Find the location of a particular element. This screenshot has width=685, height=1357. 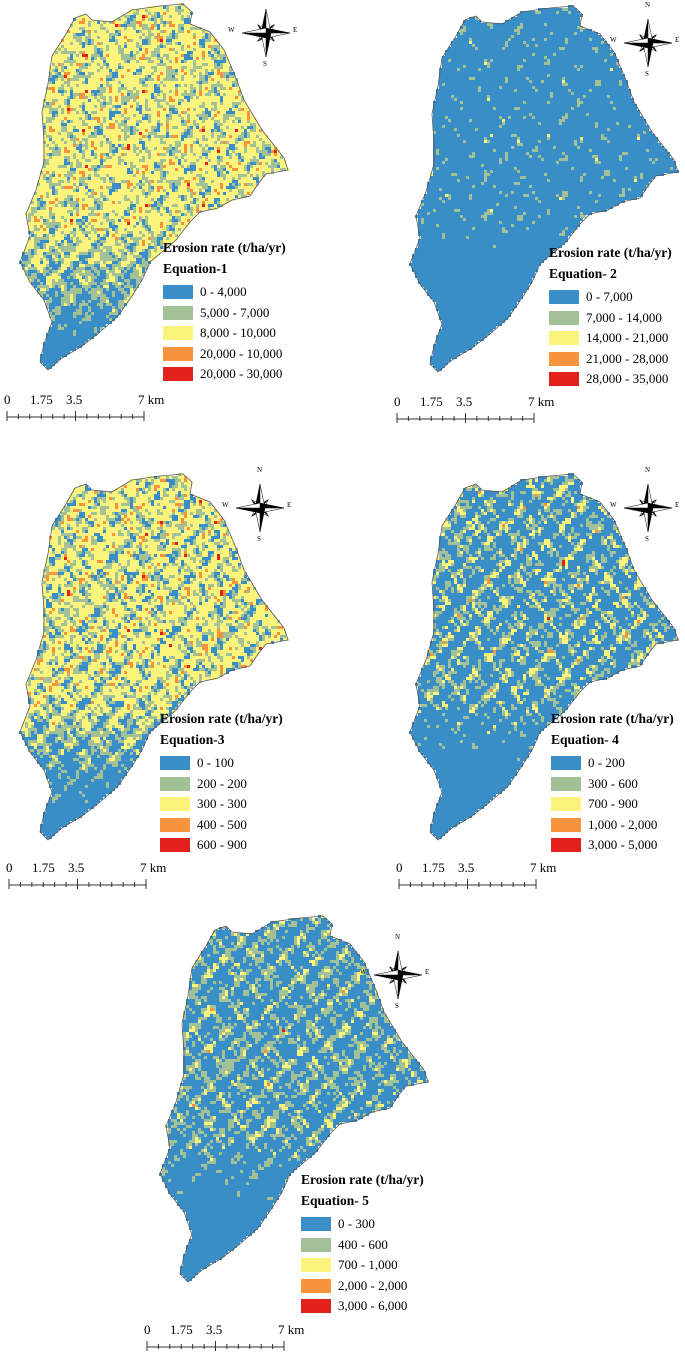

legend-class-5: 3,000 - 6,000 is located at coordinates (362, 1306).